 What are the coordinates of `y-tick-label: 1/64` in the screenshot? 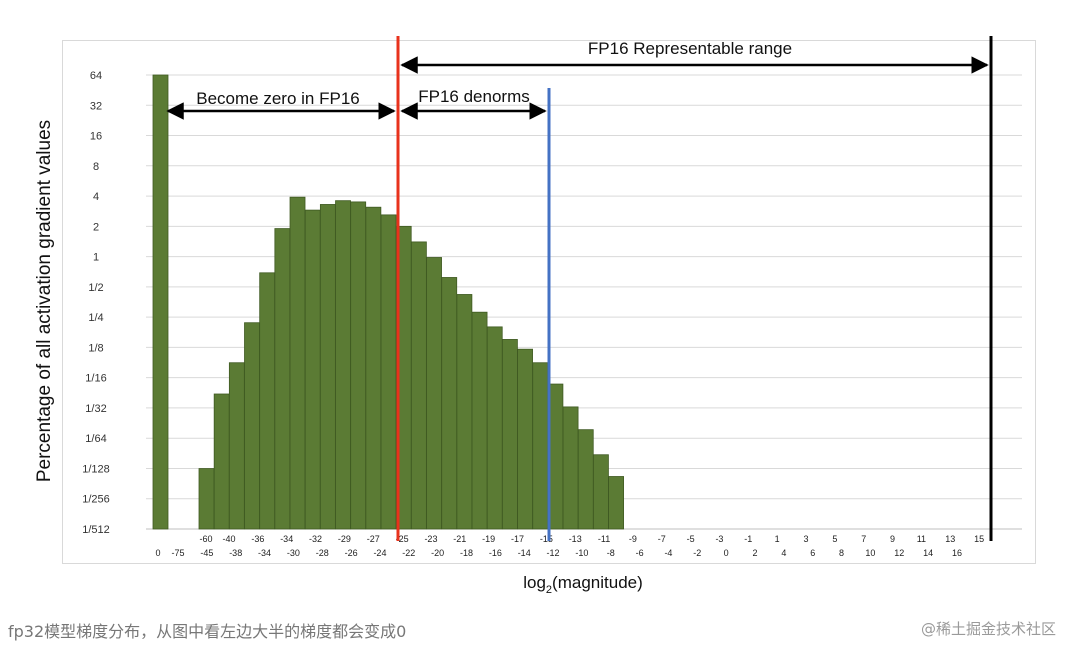 It's located at (95, 439).